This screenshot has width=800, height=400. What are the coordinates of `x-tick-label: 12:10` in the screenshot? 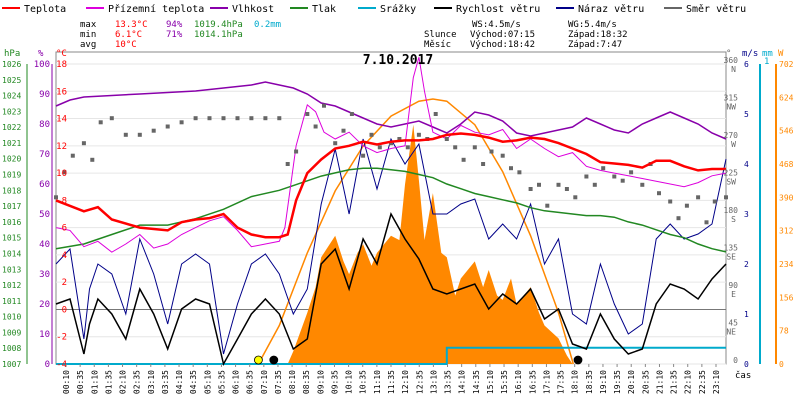 It's located at (405, 382).